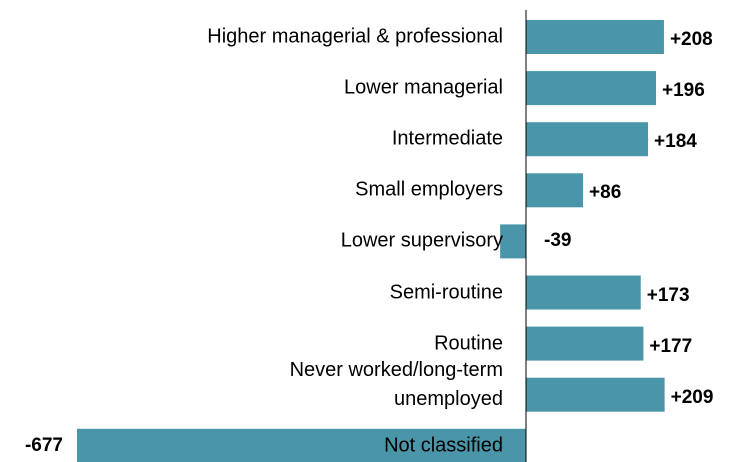  I want to click on category-label: Routine, so click(468, 343).